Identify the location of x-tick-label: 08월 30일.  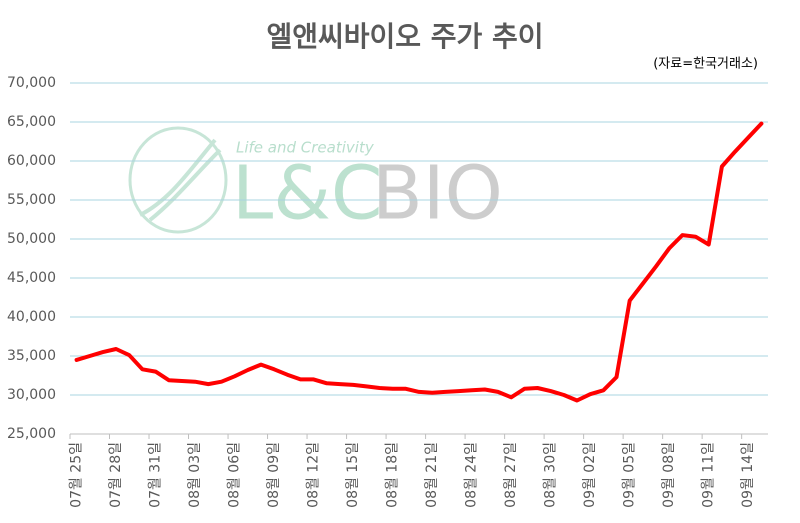
(551, 475).